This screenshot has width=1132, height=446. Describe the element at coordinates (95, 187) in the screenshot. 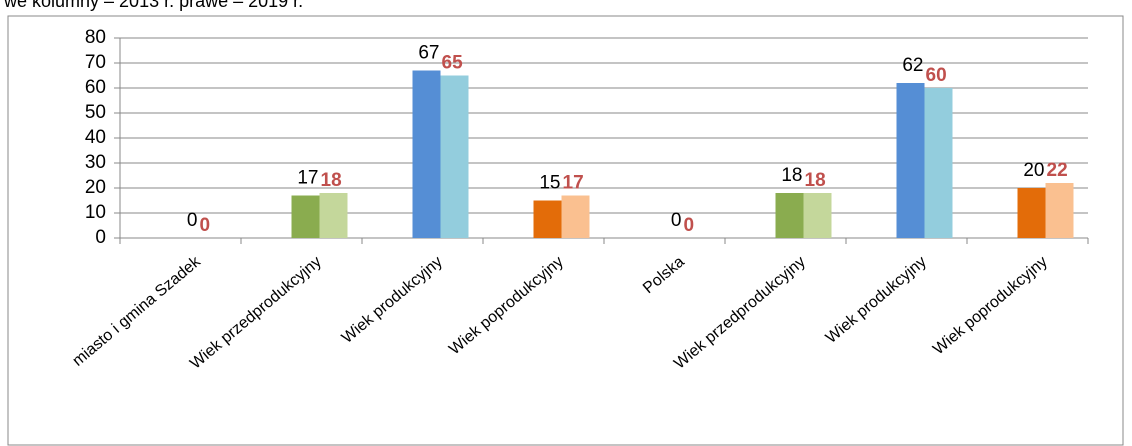

I see `y-tick-label: 20` at that location.